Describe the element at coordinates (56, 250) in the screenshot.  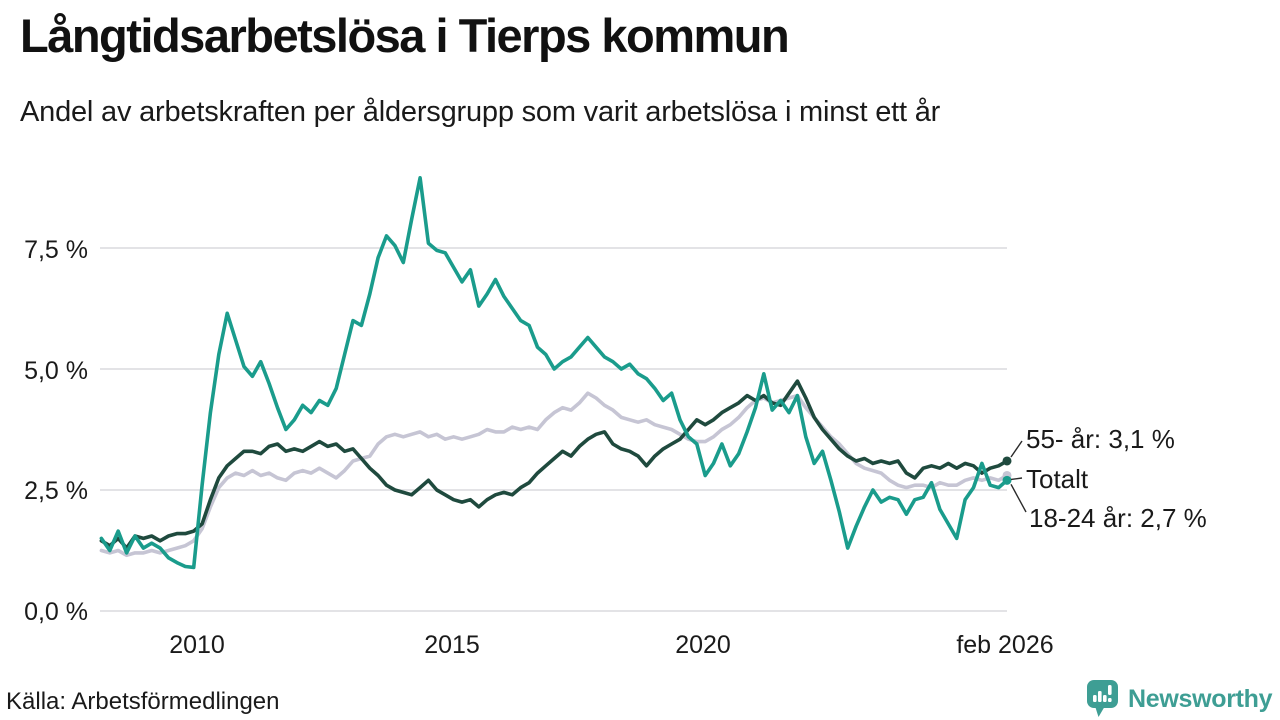
I see `y-tick-7-5: 7,5 %` at that location.